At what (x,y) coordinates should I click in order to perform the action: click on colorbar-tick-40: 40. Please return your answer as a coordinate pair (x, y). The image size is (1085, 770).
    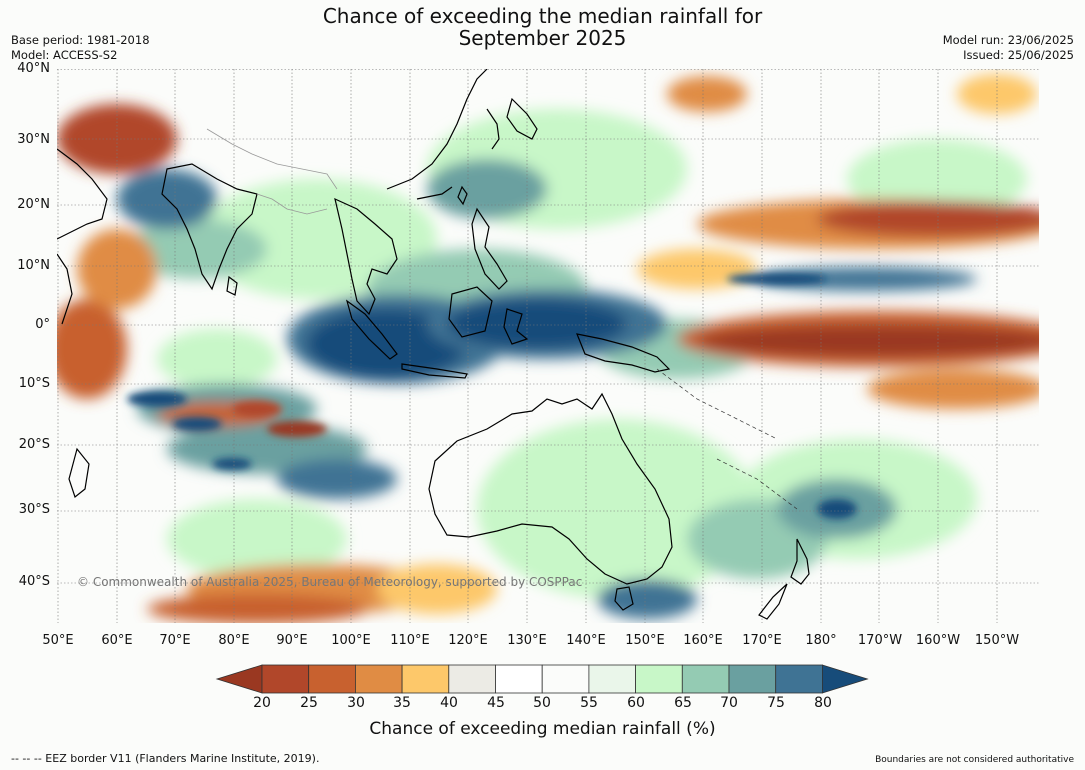
    Looking at the image, I should click on (449, 703).